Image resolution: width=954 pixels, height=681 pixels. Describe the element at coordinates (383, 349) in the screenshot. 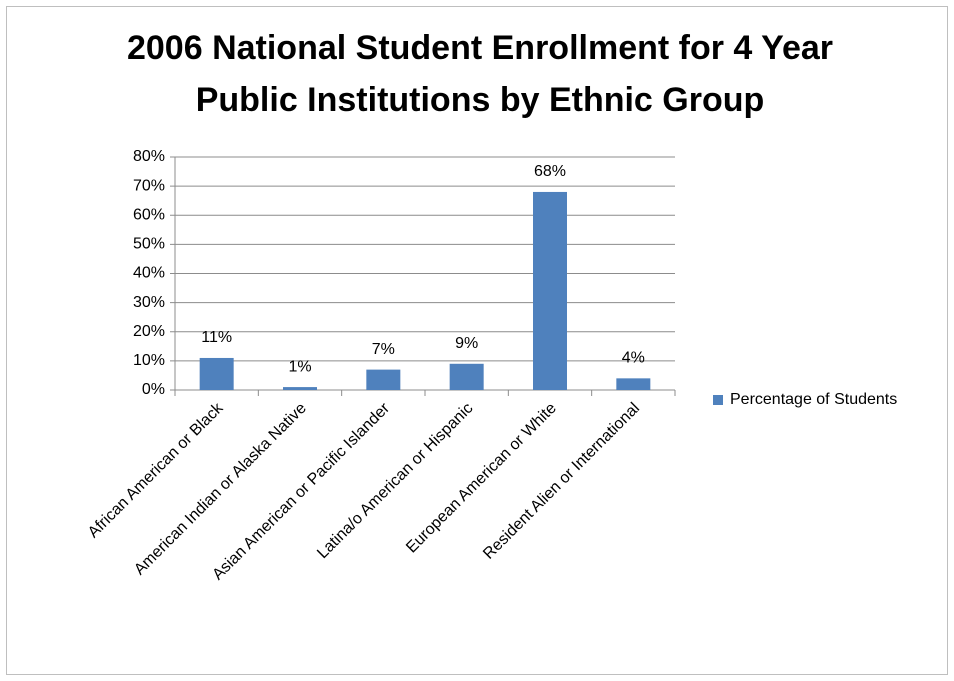

I see `data-label: 7%` at that location.